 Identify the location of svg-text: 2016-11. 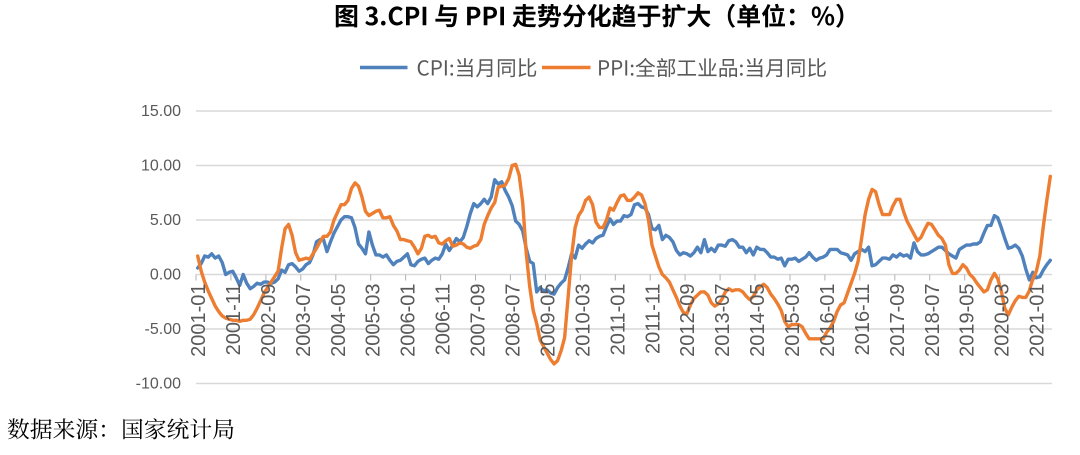
(863, 320).